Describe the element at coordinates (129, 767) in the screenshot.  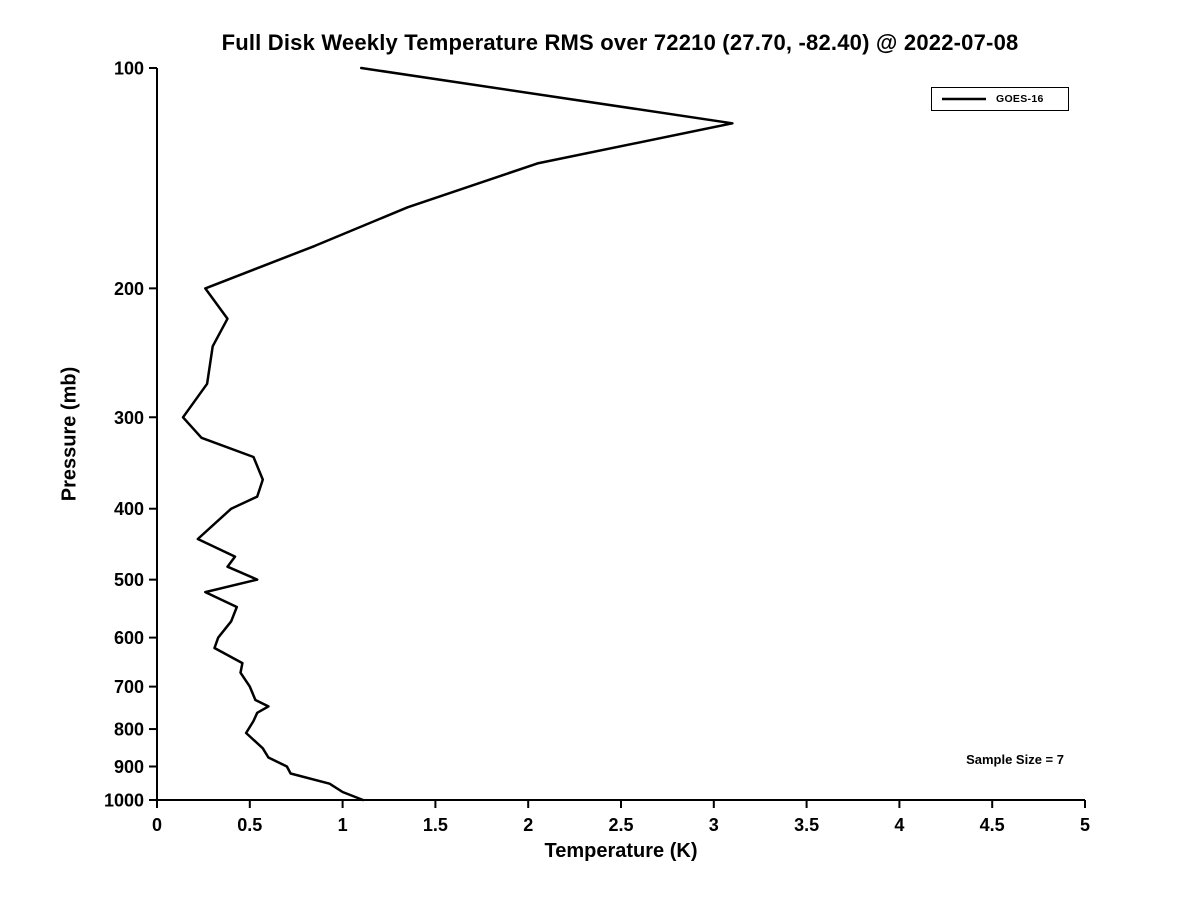
I see `y-tick-label: 900` at that location.